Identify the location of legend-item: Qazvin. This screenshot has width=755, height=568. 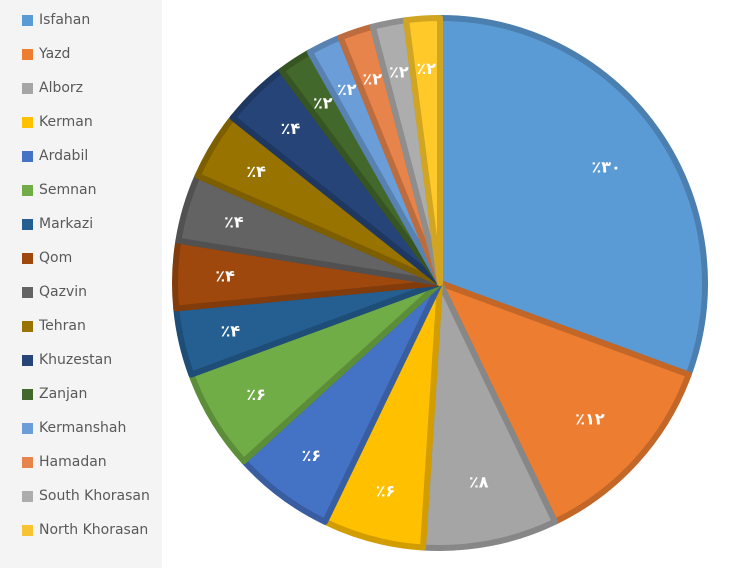
(54, 292).